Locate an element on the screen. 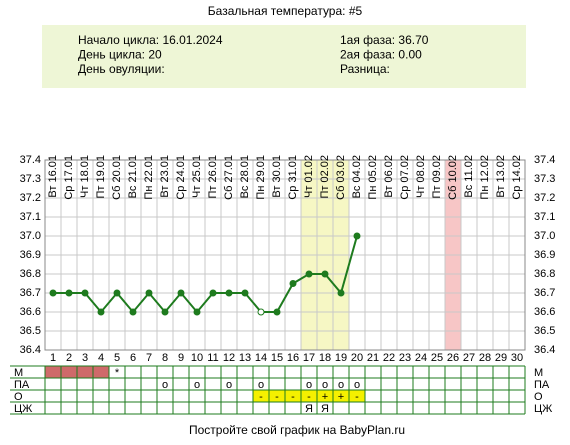 The image size is (570, 445). day-number: 21 is located at coordinates (373, 358).